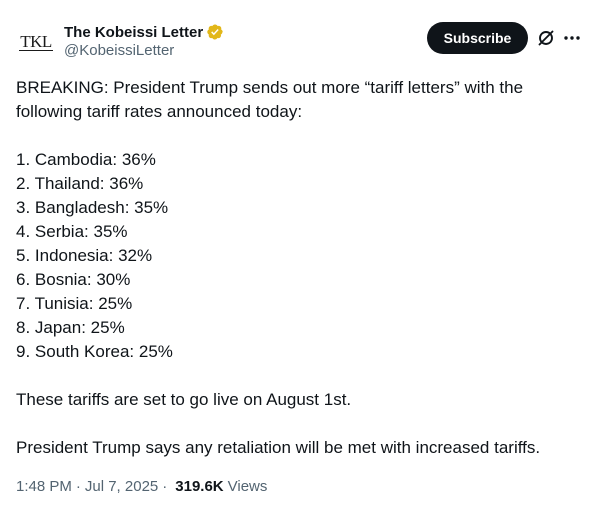  Describe the element at coordinates (572, 38) in the screenshot. I see `more-horizontal-icon` at that location.